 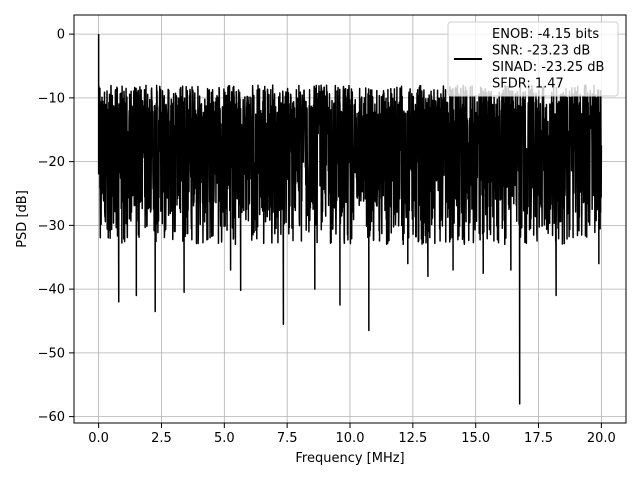 I want to click on x-tick-label: 0.0, so click(x=98, y=438).